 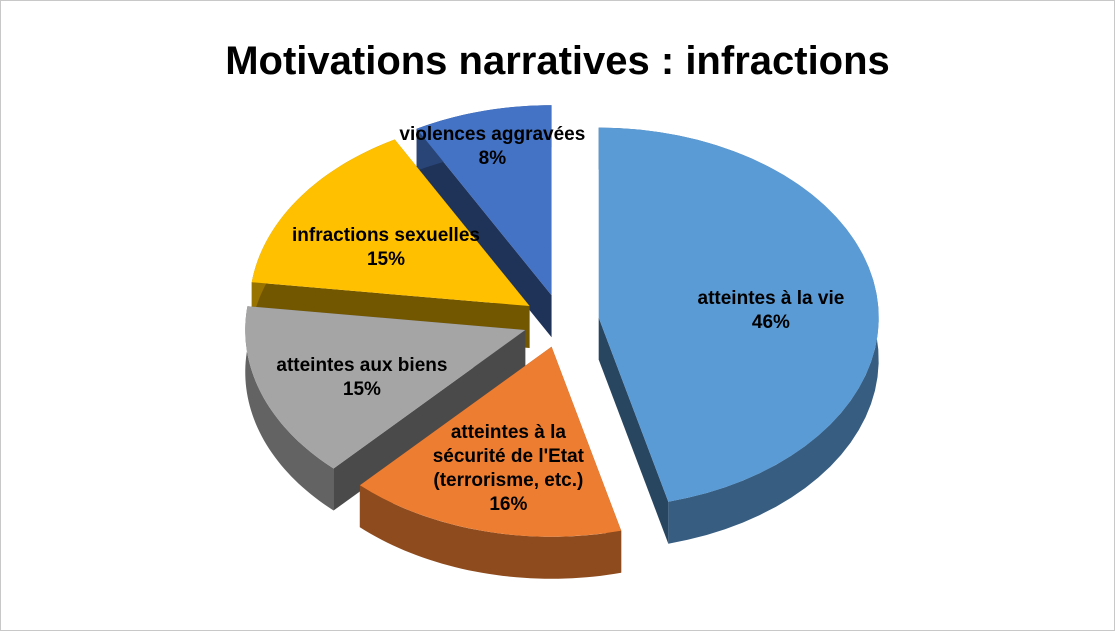 What do you see at coordinates (508, 504) in the screenshot?
I see `value-label: 16%` at bounding box center [508, 504].